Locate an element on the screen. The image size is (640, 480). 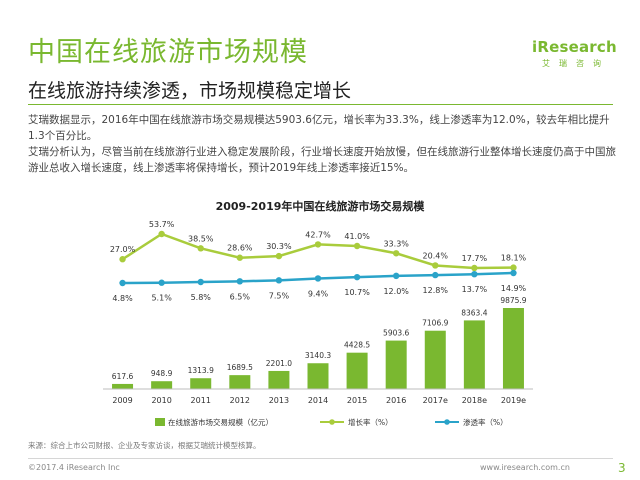
x-tick-2019e: 2019e is located at coordinates (513, 400).